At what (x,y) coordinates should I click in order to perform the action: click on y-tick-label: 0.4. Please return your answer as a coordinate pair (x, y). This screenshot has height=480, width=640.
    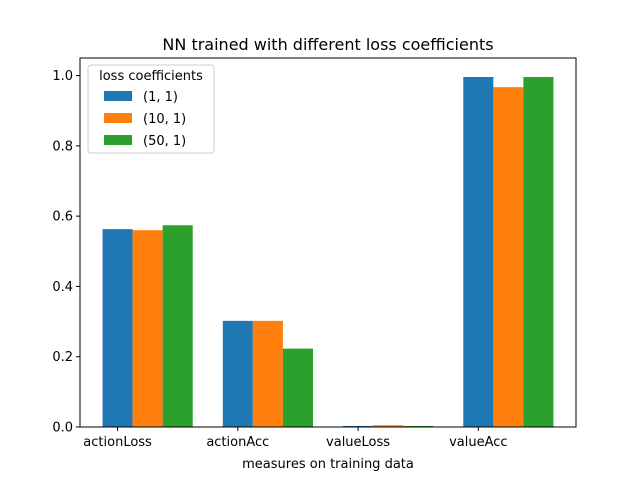
    Looking at the image, I should click on (62, 287).